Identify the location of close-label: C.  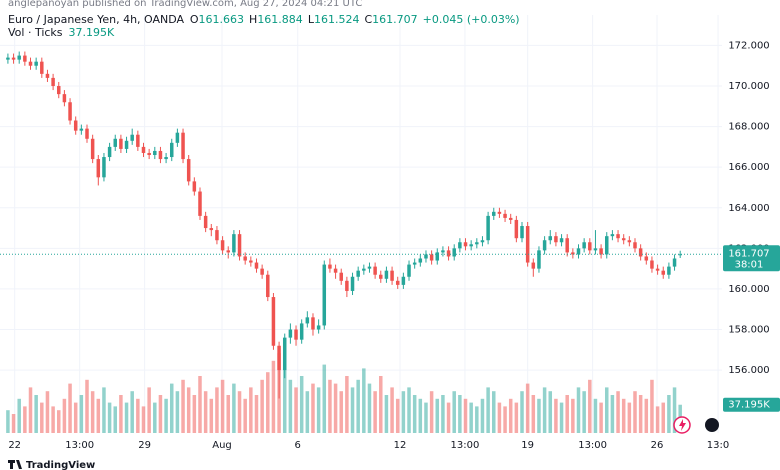
(368, 19).